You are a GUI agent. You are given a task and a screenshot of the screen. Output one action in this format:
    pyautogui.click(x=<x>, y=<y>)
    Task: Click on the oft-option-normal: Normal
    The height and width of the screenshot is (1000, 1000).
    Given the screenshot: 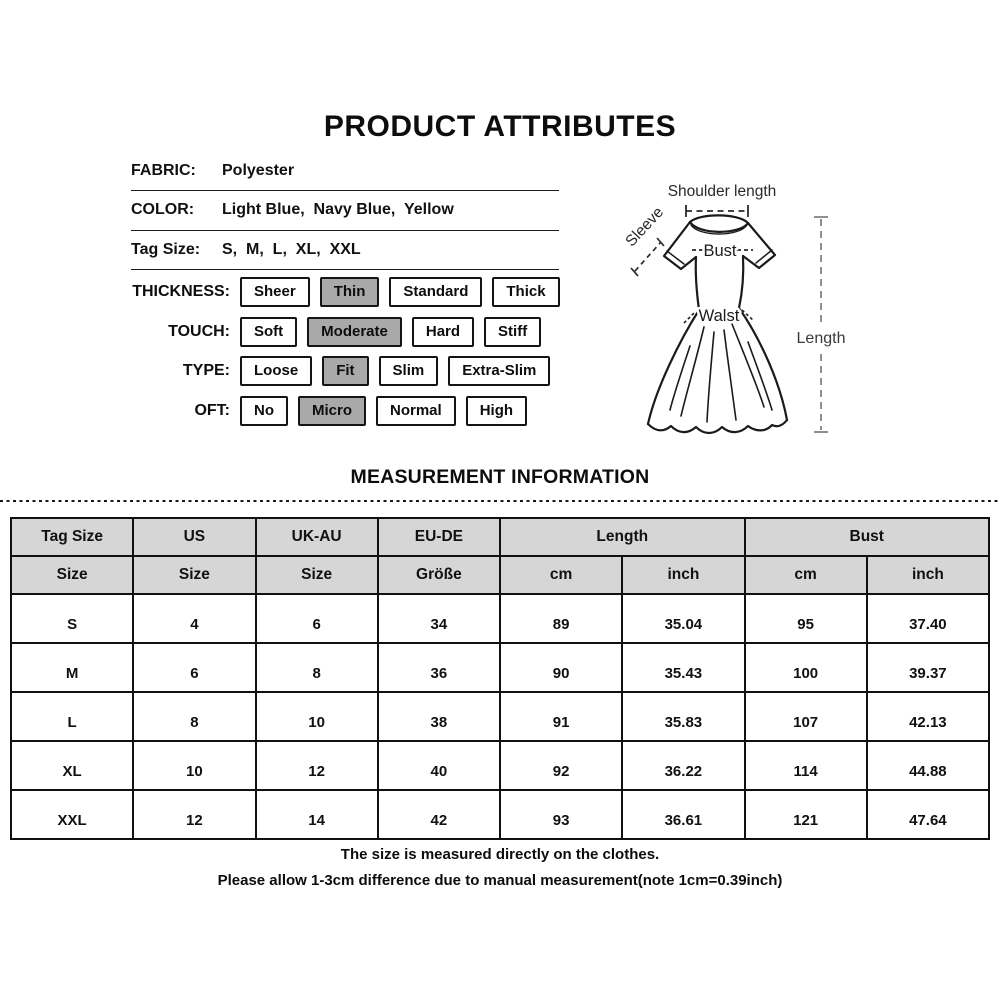 What is the action you would take?
    pyautogui.click(x=416, y=411)
    